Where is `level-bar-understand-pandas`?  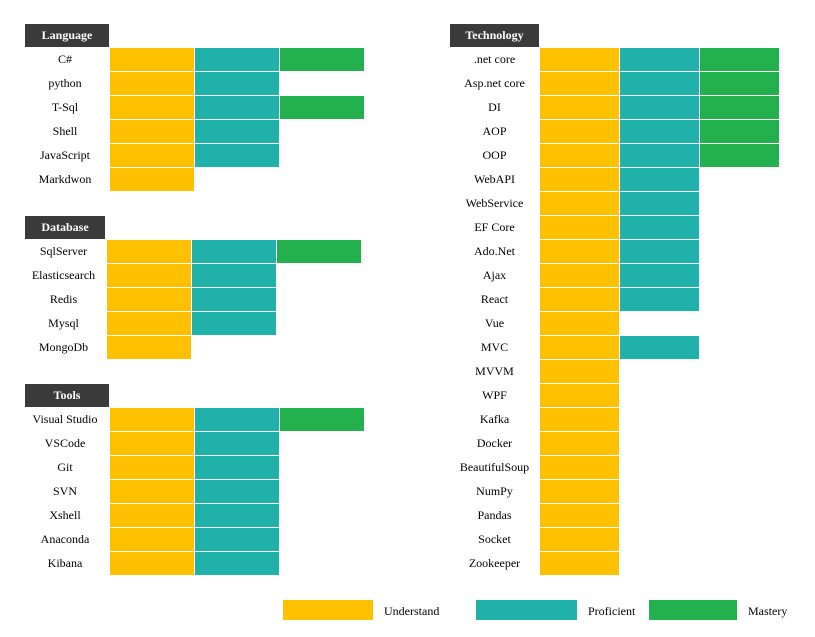
level-bar-understand-pandas is located at coordinates (579, 515).